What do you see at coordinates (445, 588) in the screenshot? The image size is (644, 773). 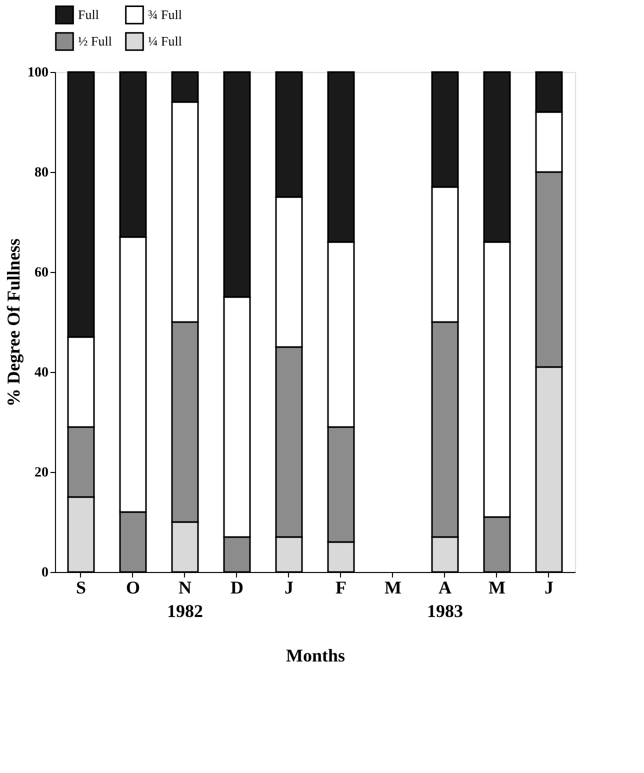 I see `x-tick-label: A` at bounding box center [445, 588].